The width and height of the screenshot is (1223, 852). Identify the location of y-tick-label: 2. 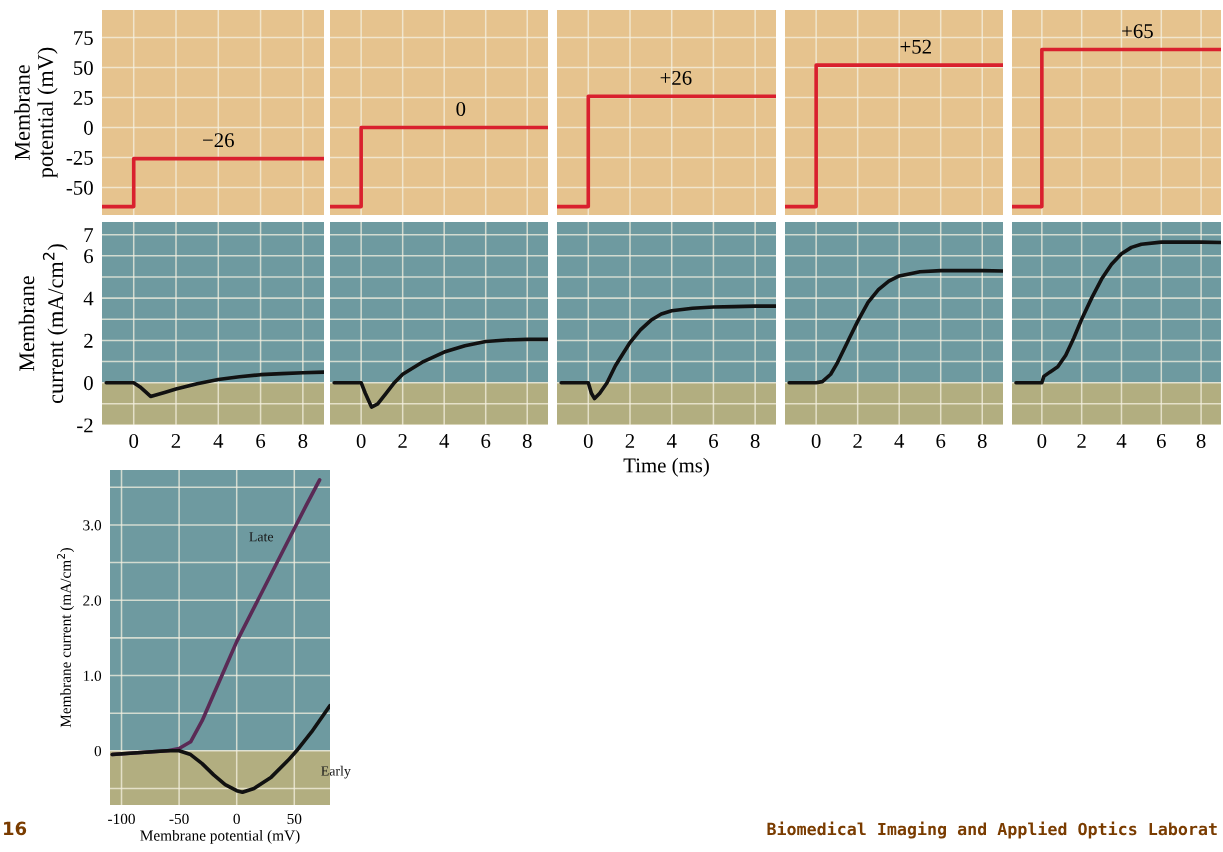
(88, 340).